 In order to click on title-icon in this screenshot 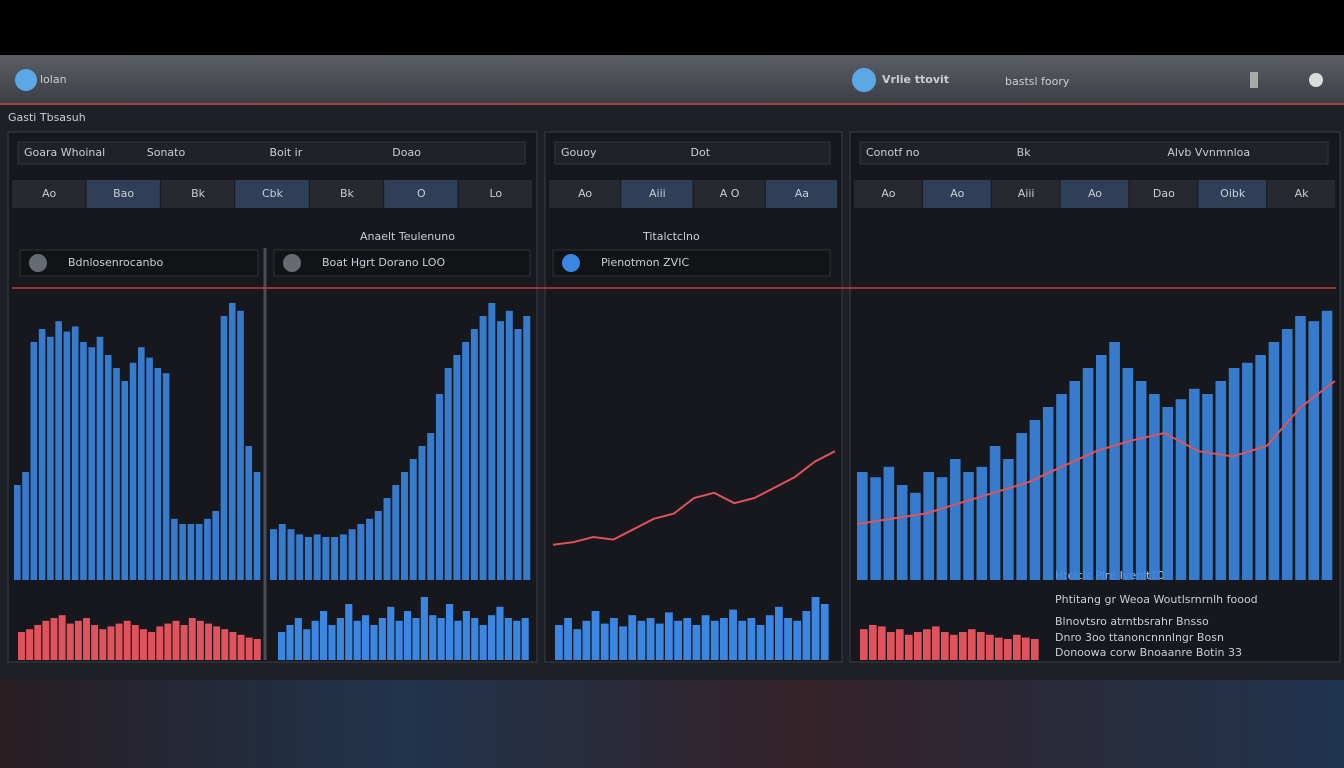, I will do `click(864, 80)`.